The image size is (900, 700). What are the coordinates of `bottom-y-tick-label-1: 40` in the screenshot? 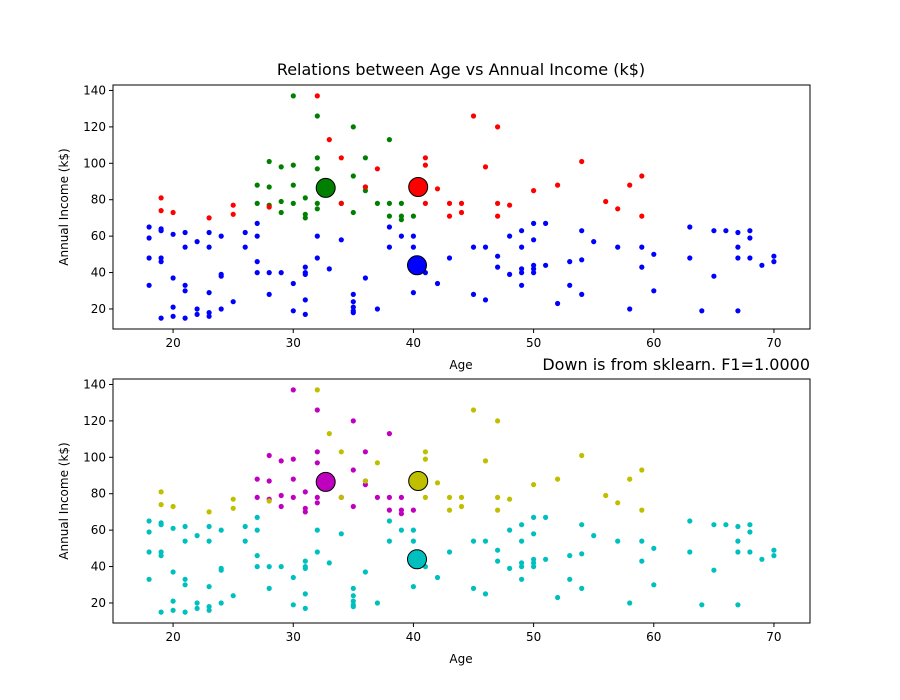 It's located at (98, 567).